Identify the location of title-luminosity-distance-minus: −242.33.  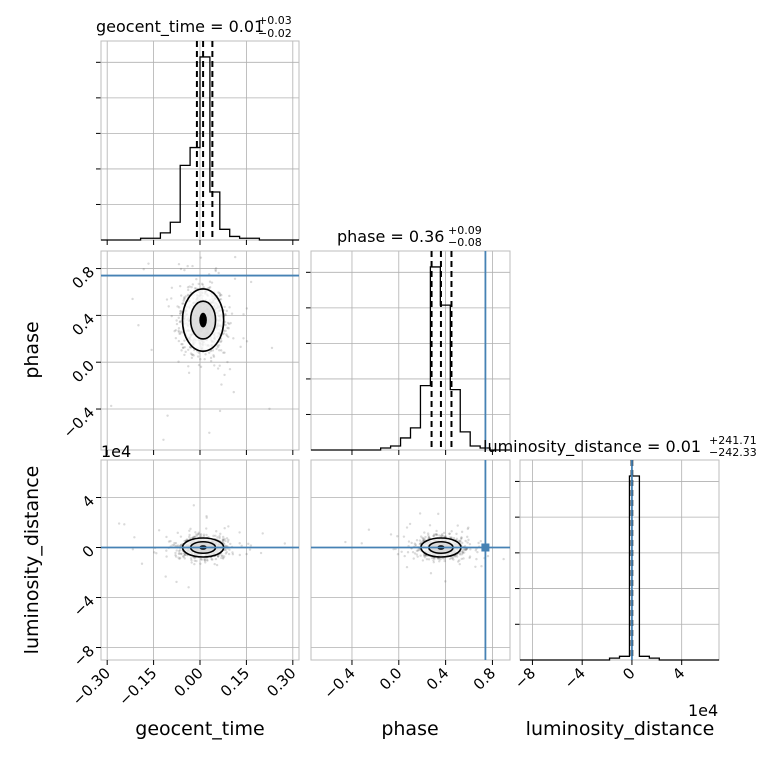
(733, 452).